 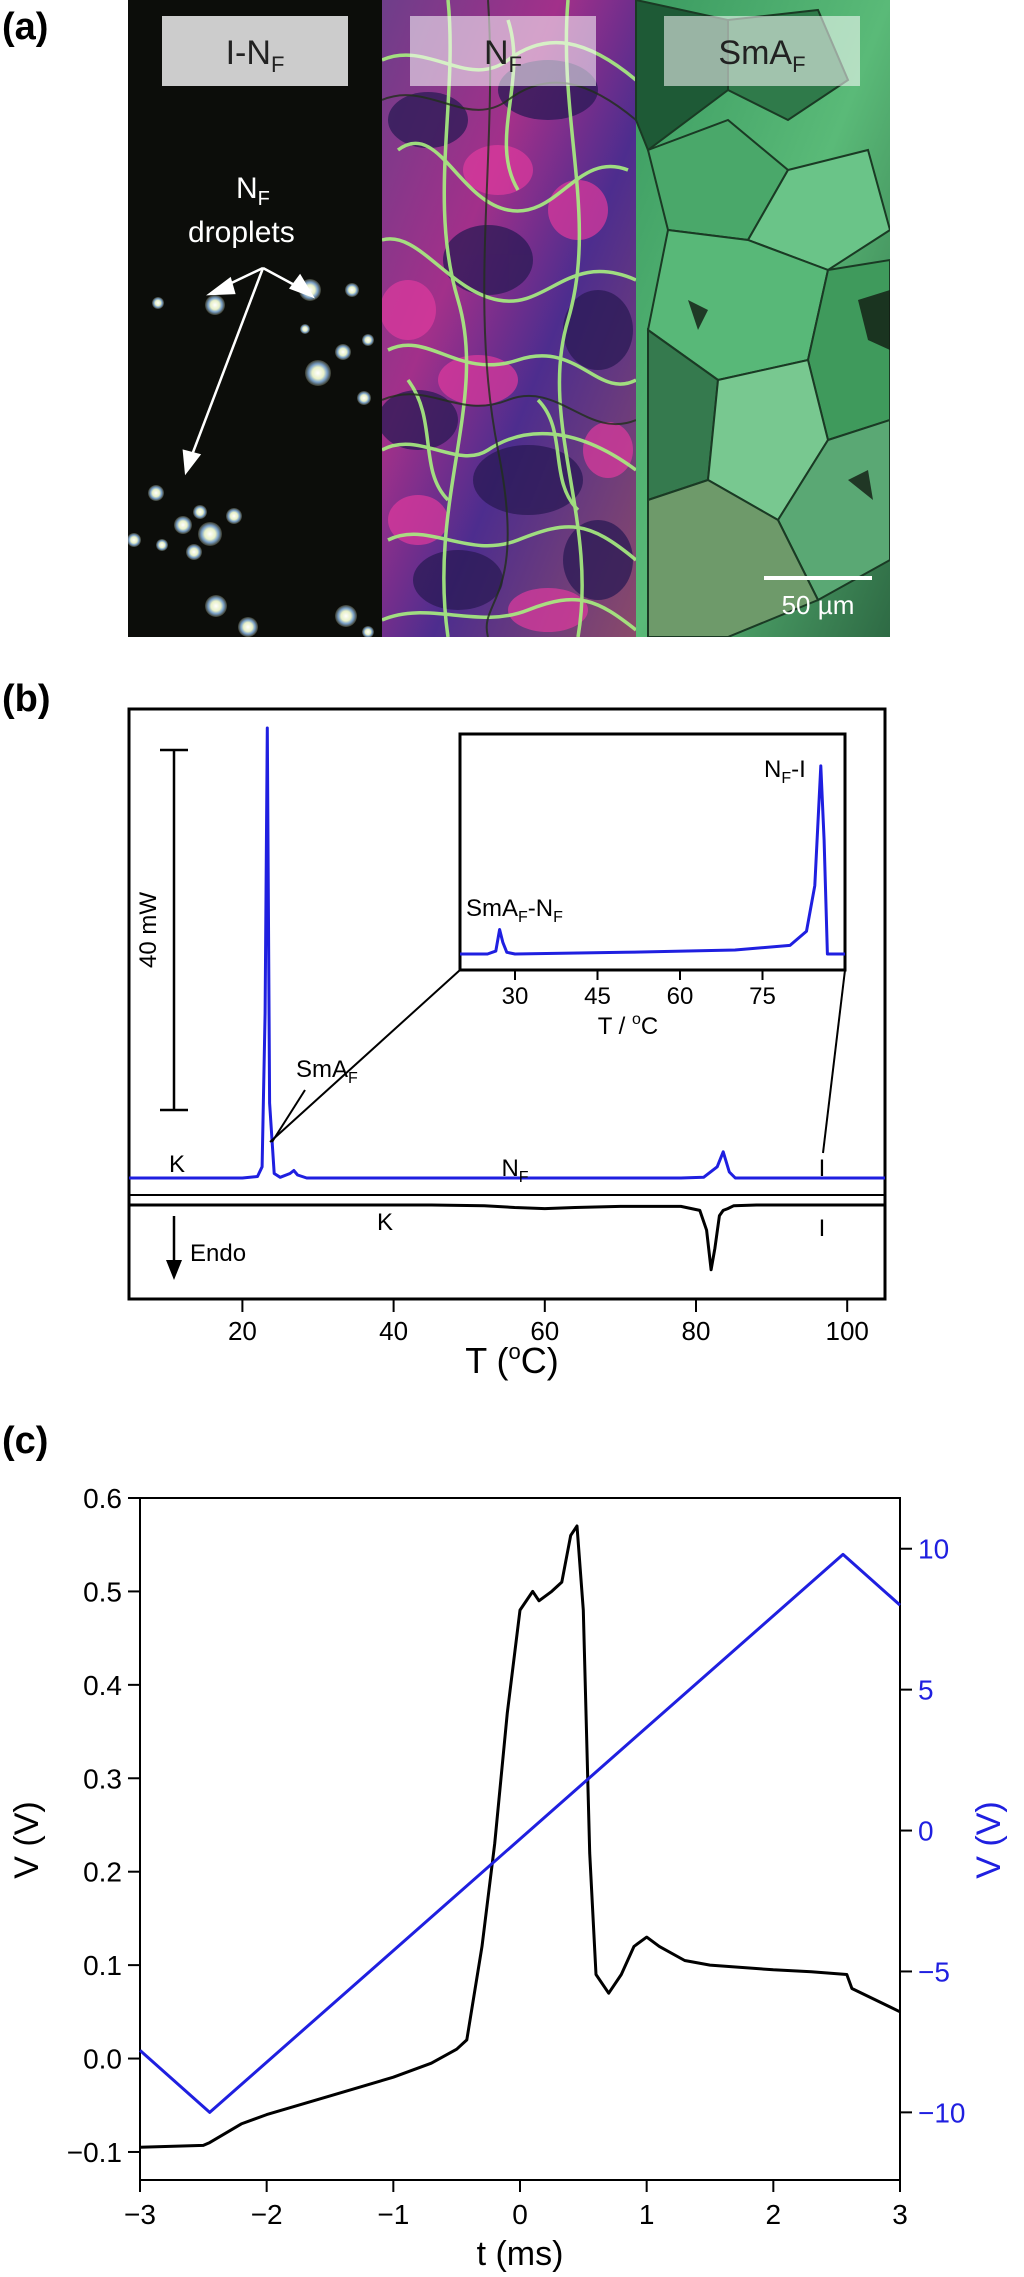 I want to click on scale-bar-label: 50 µm, so click(x=818, y=605).